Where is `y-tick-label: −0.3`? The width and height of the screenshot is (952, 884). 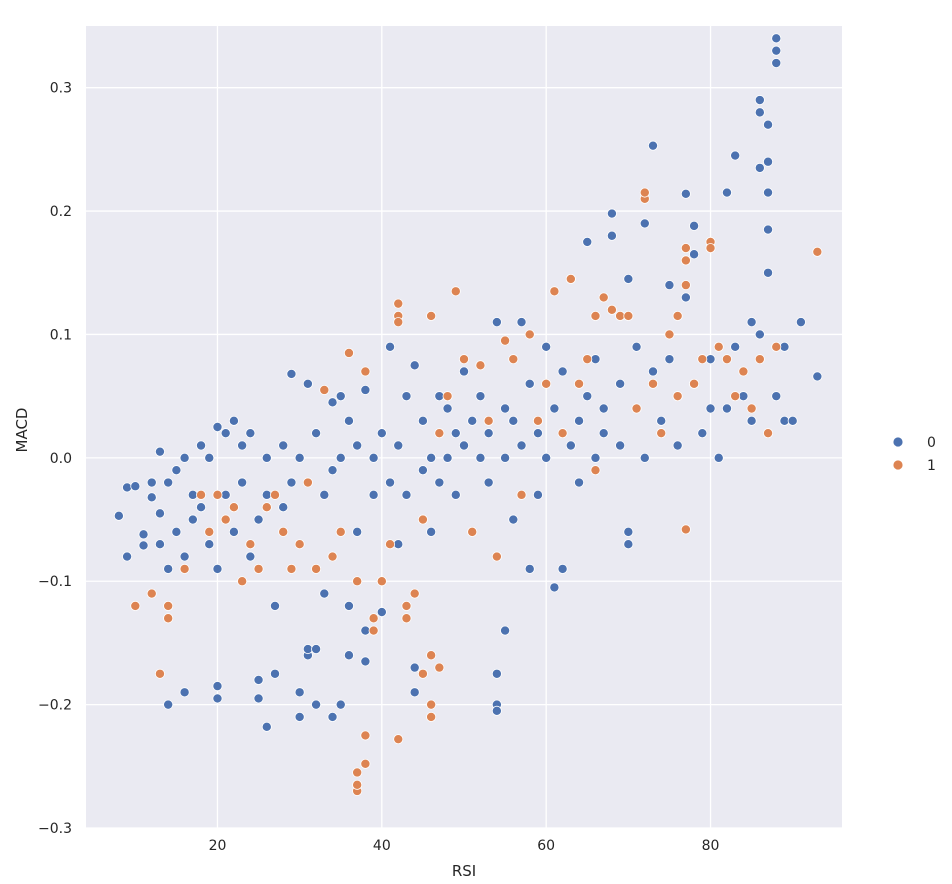
y-tick-label: −0.3 is located at coordinates (55, 829).